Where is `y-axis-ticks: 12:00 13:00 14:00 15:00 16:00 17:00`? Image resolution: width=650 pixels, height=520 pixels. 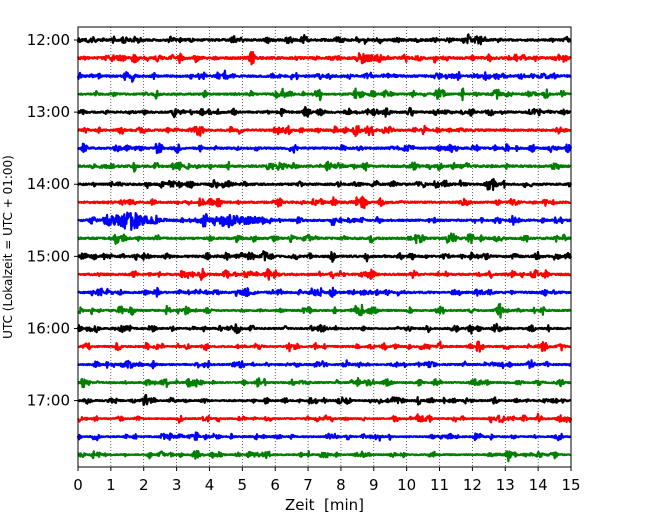 y-axis-ticks: 12:00 13:00 14:00 15:00 16:00 17:00 is located at coordinates (52, 220).